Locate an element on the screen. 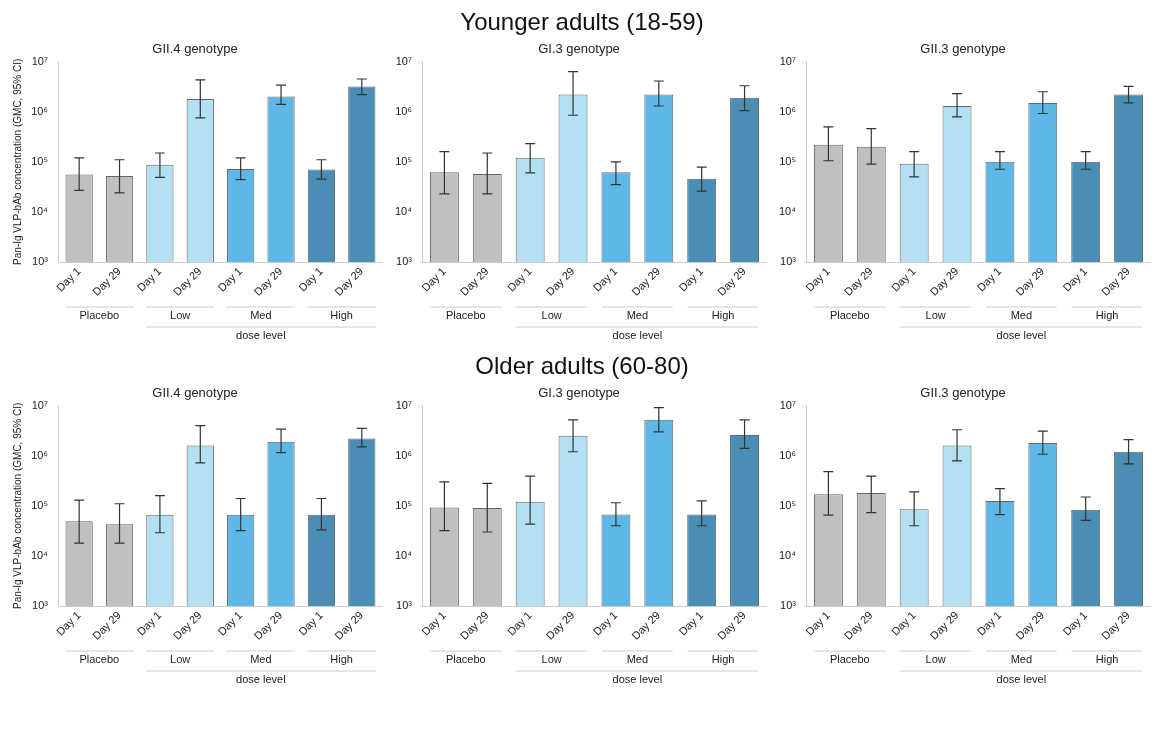 The image size is (1168, 734). chart-subtitle: Younger adults (18-59) is located at coordinates (582, 22).